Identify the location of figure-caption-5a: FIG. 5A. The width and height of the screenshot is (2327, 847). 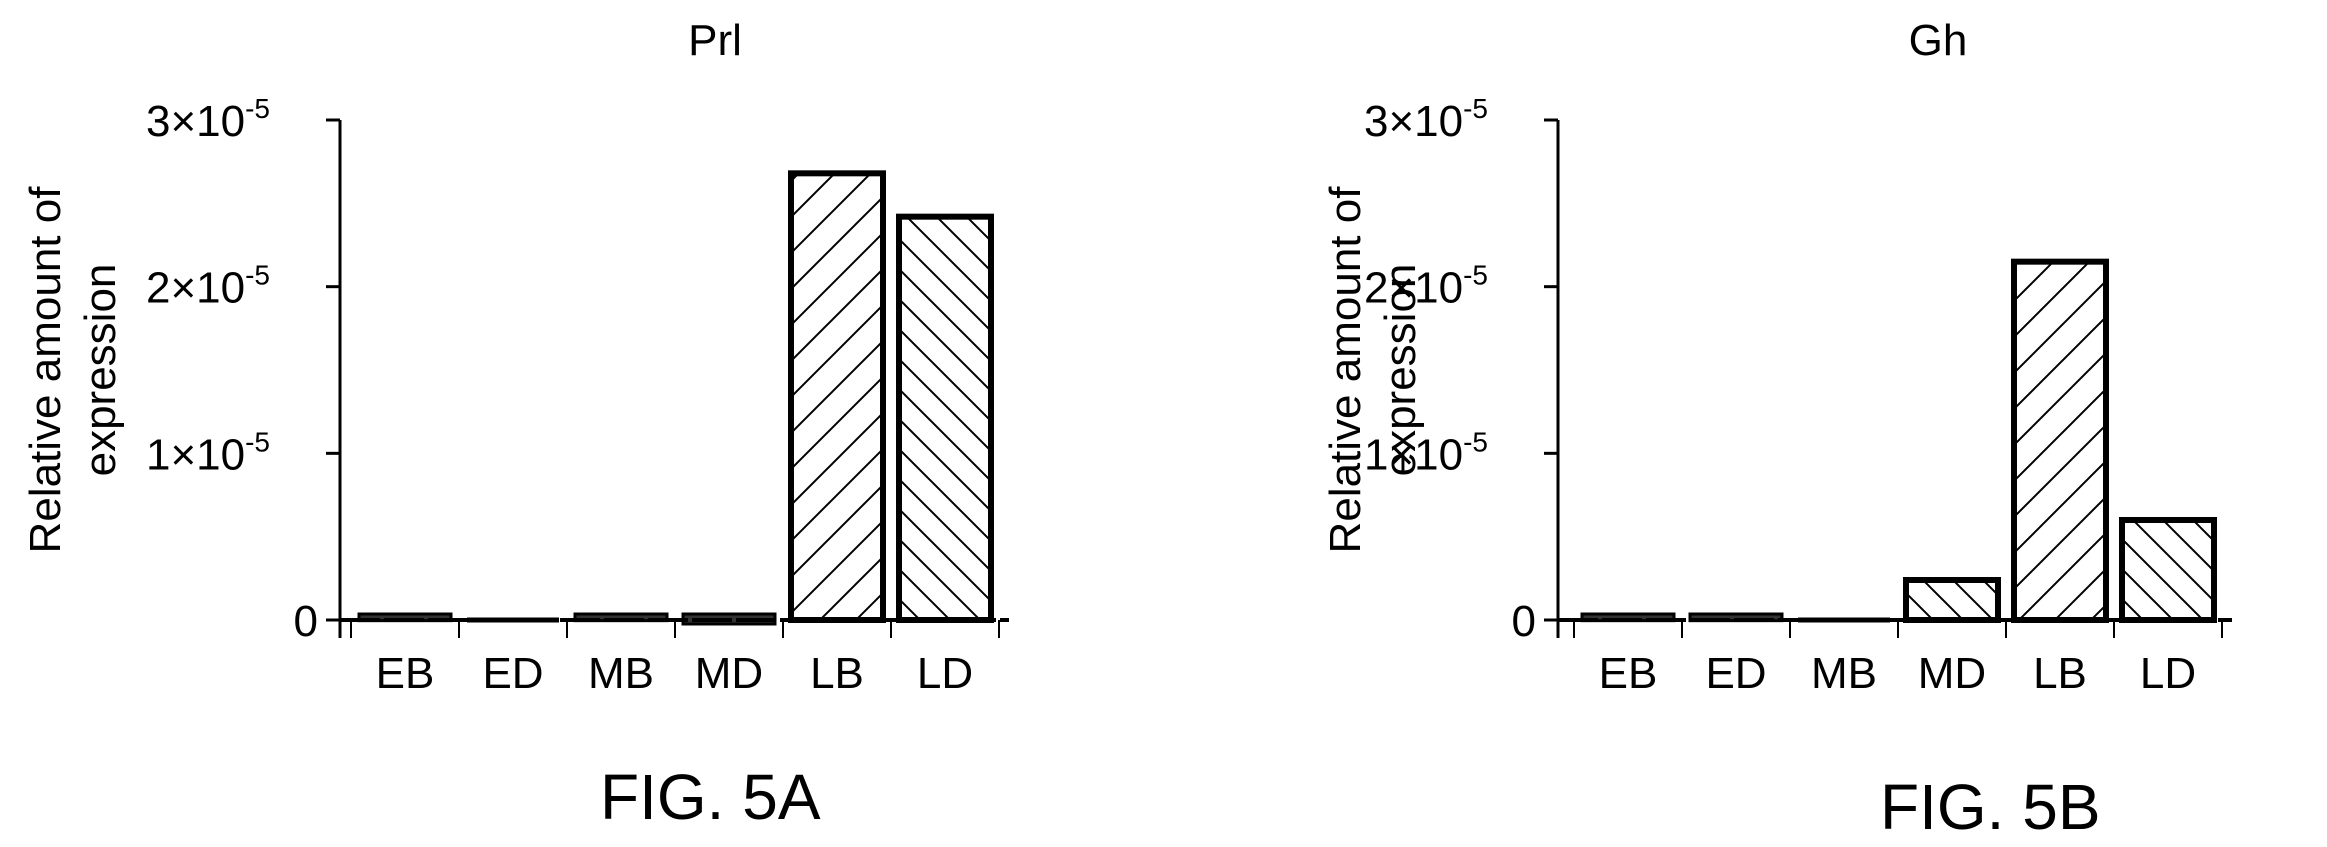
(710, 797).